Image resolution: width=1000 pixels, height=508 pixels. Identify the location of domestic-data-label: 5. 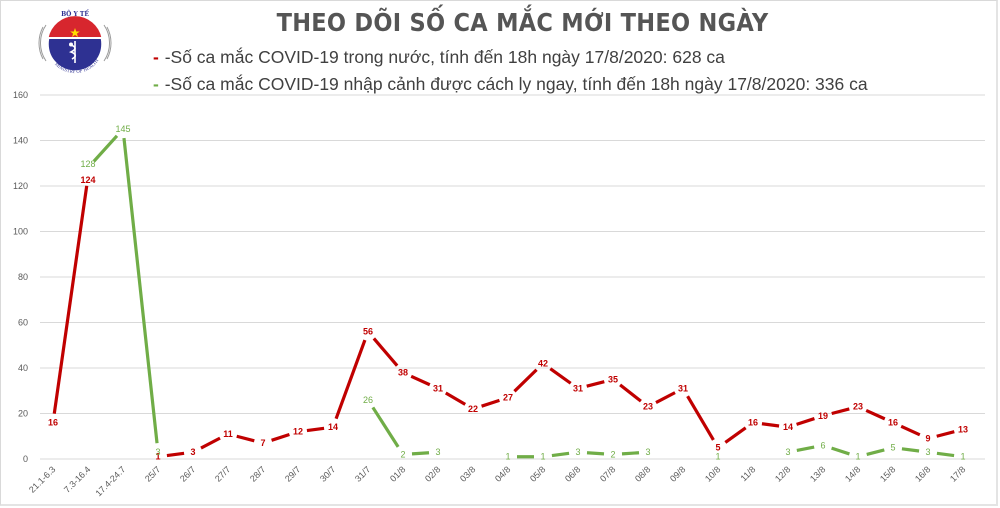
(717, 448).